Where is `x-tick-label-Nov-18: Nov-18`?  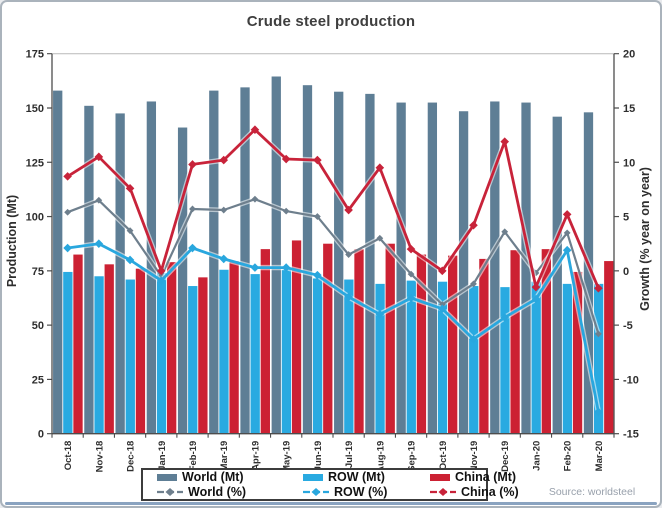 x-tick-label-Nov-18: Nov-18 is located at coordinates (99, 457).